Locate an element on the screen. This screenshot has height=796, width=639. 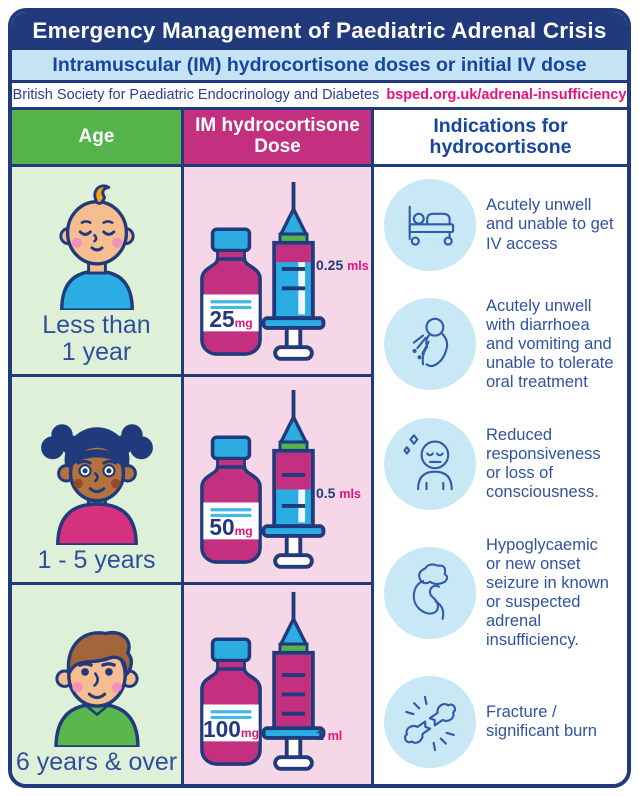
dose-cell-100mg: 100mg 1 ml is located at coordinates (279, 684).